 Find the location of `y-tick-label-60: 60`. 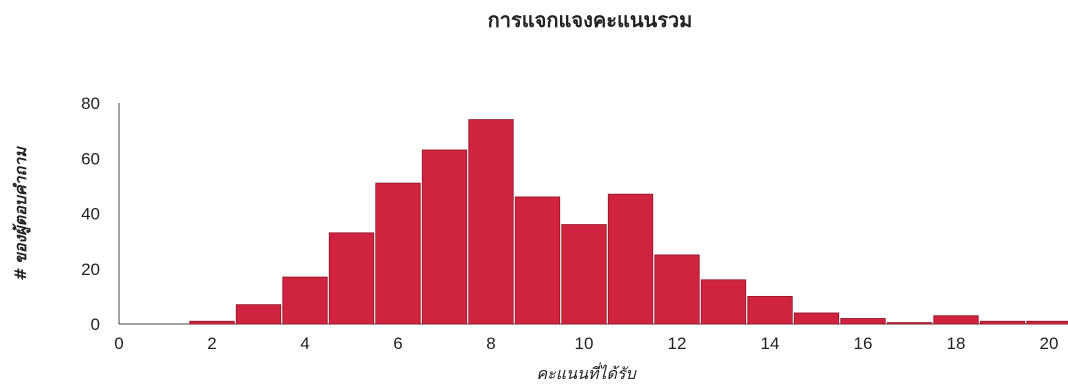

y-tick-label-60: 60 is located at coordinates (90, 158).